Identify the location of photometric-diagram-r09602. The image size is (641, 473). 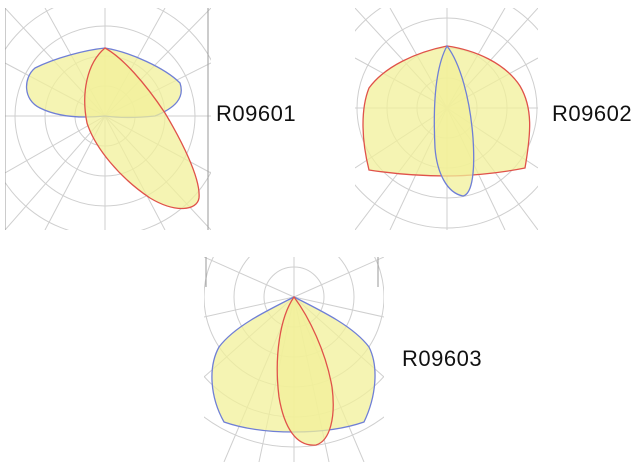
(446, 119).